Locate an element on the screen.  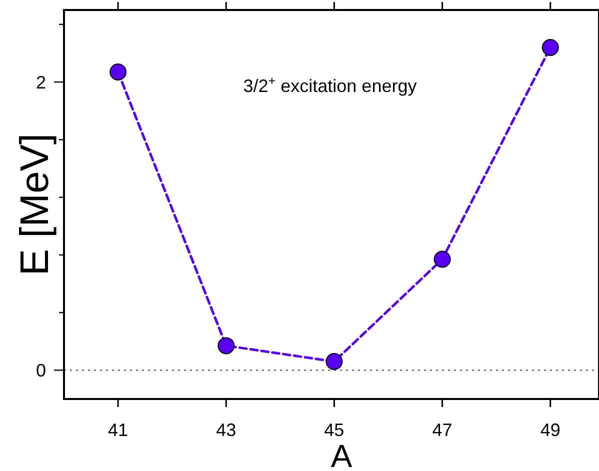
x-tick-label: 47 is located at coordinates (442, 430).